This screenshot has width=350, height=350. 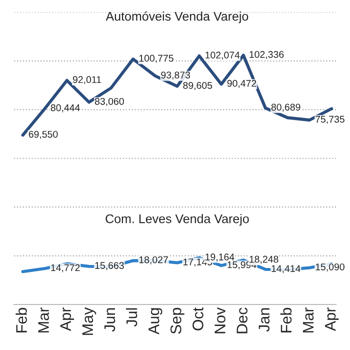 What do you see at coordinates (65, 268) in the screenshot?
I see `data-label: 14,772` at bounding box center [65, 268].